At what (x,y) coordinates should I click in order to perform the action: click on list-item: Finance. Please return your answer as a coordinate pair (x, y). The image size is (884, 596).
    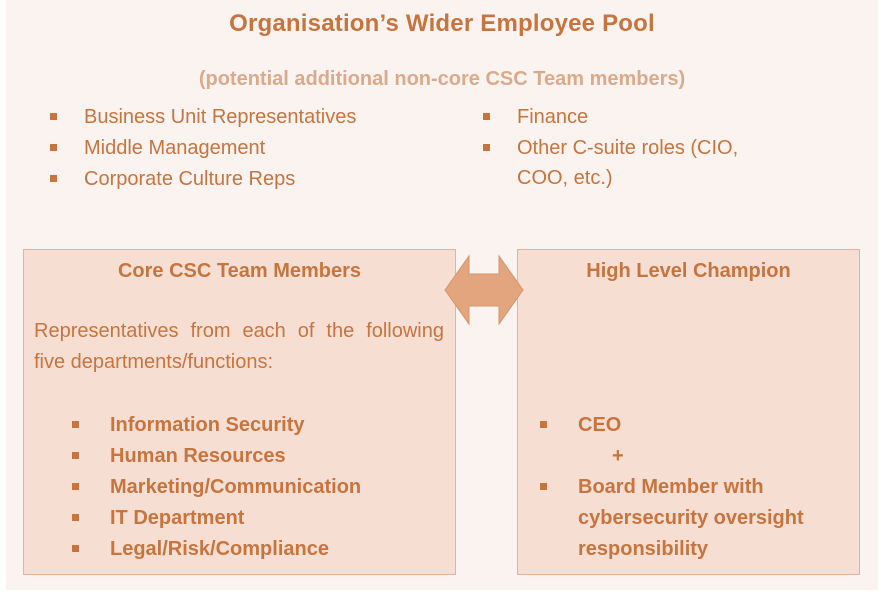
    Looking at the image, I should click on (648, 117).